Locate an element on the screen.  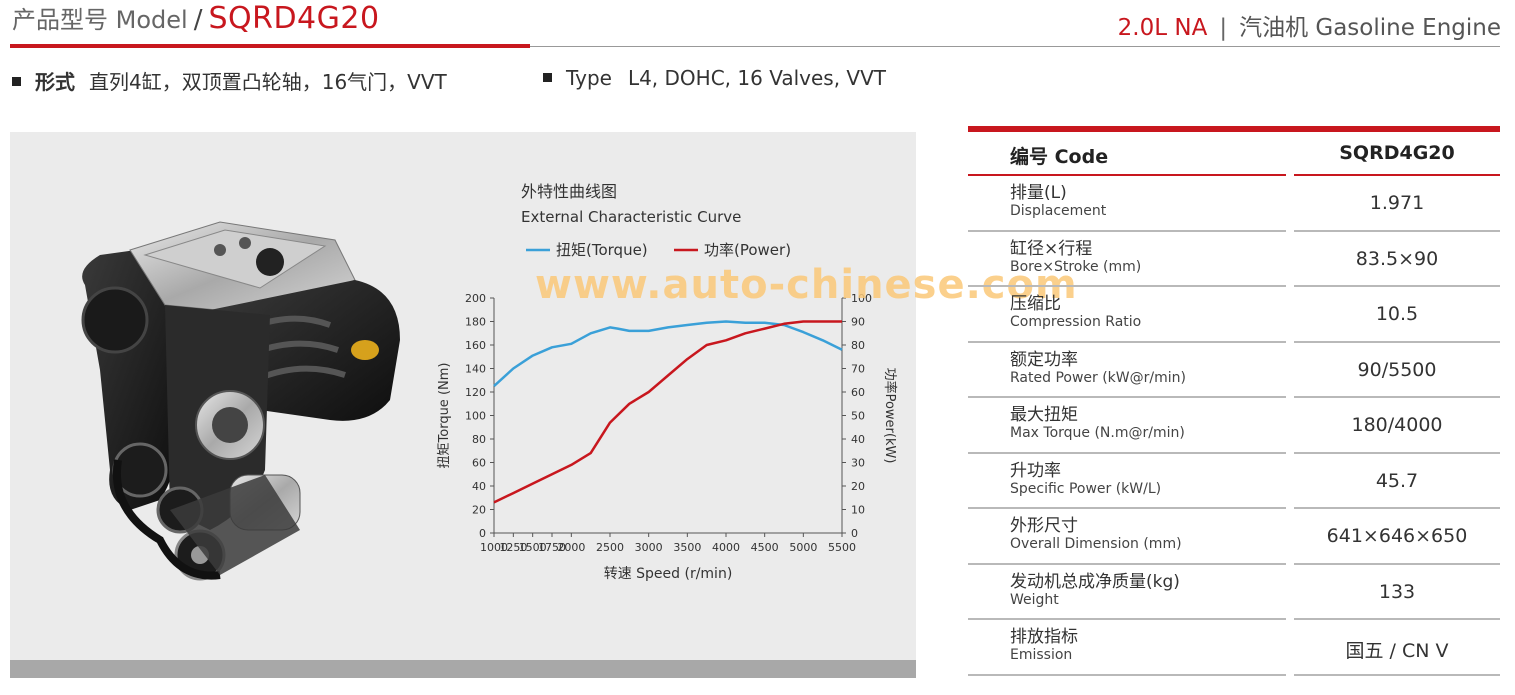
table-row: 压缩比 Compression Ratio 10.5 is located at coordinates (1234, 315).